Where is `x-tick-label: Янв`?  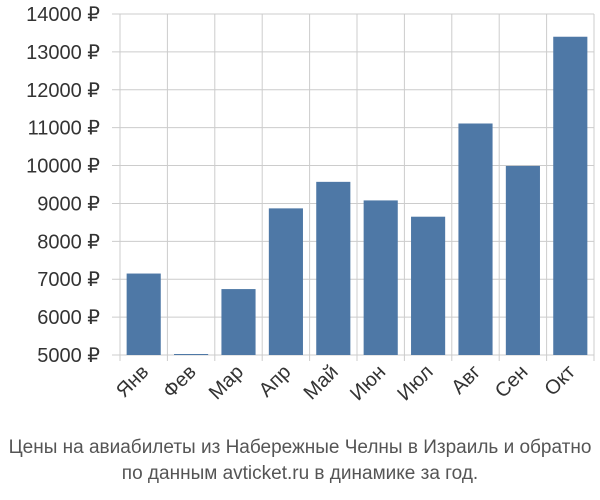
x-tick-label: Янв is located at coordinates (132, 381).